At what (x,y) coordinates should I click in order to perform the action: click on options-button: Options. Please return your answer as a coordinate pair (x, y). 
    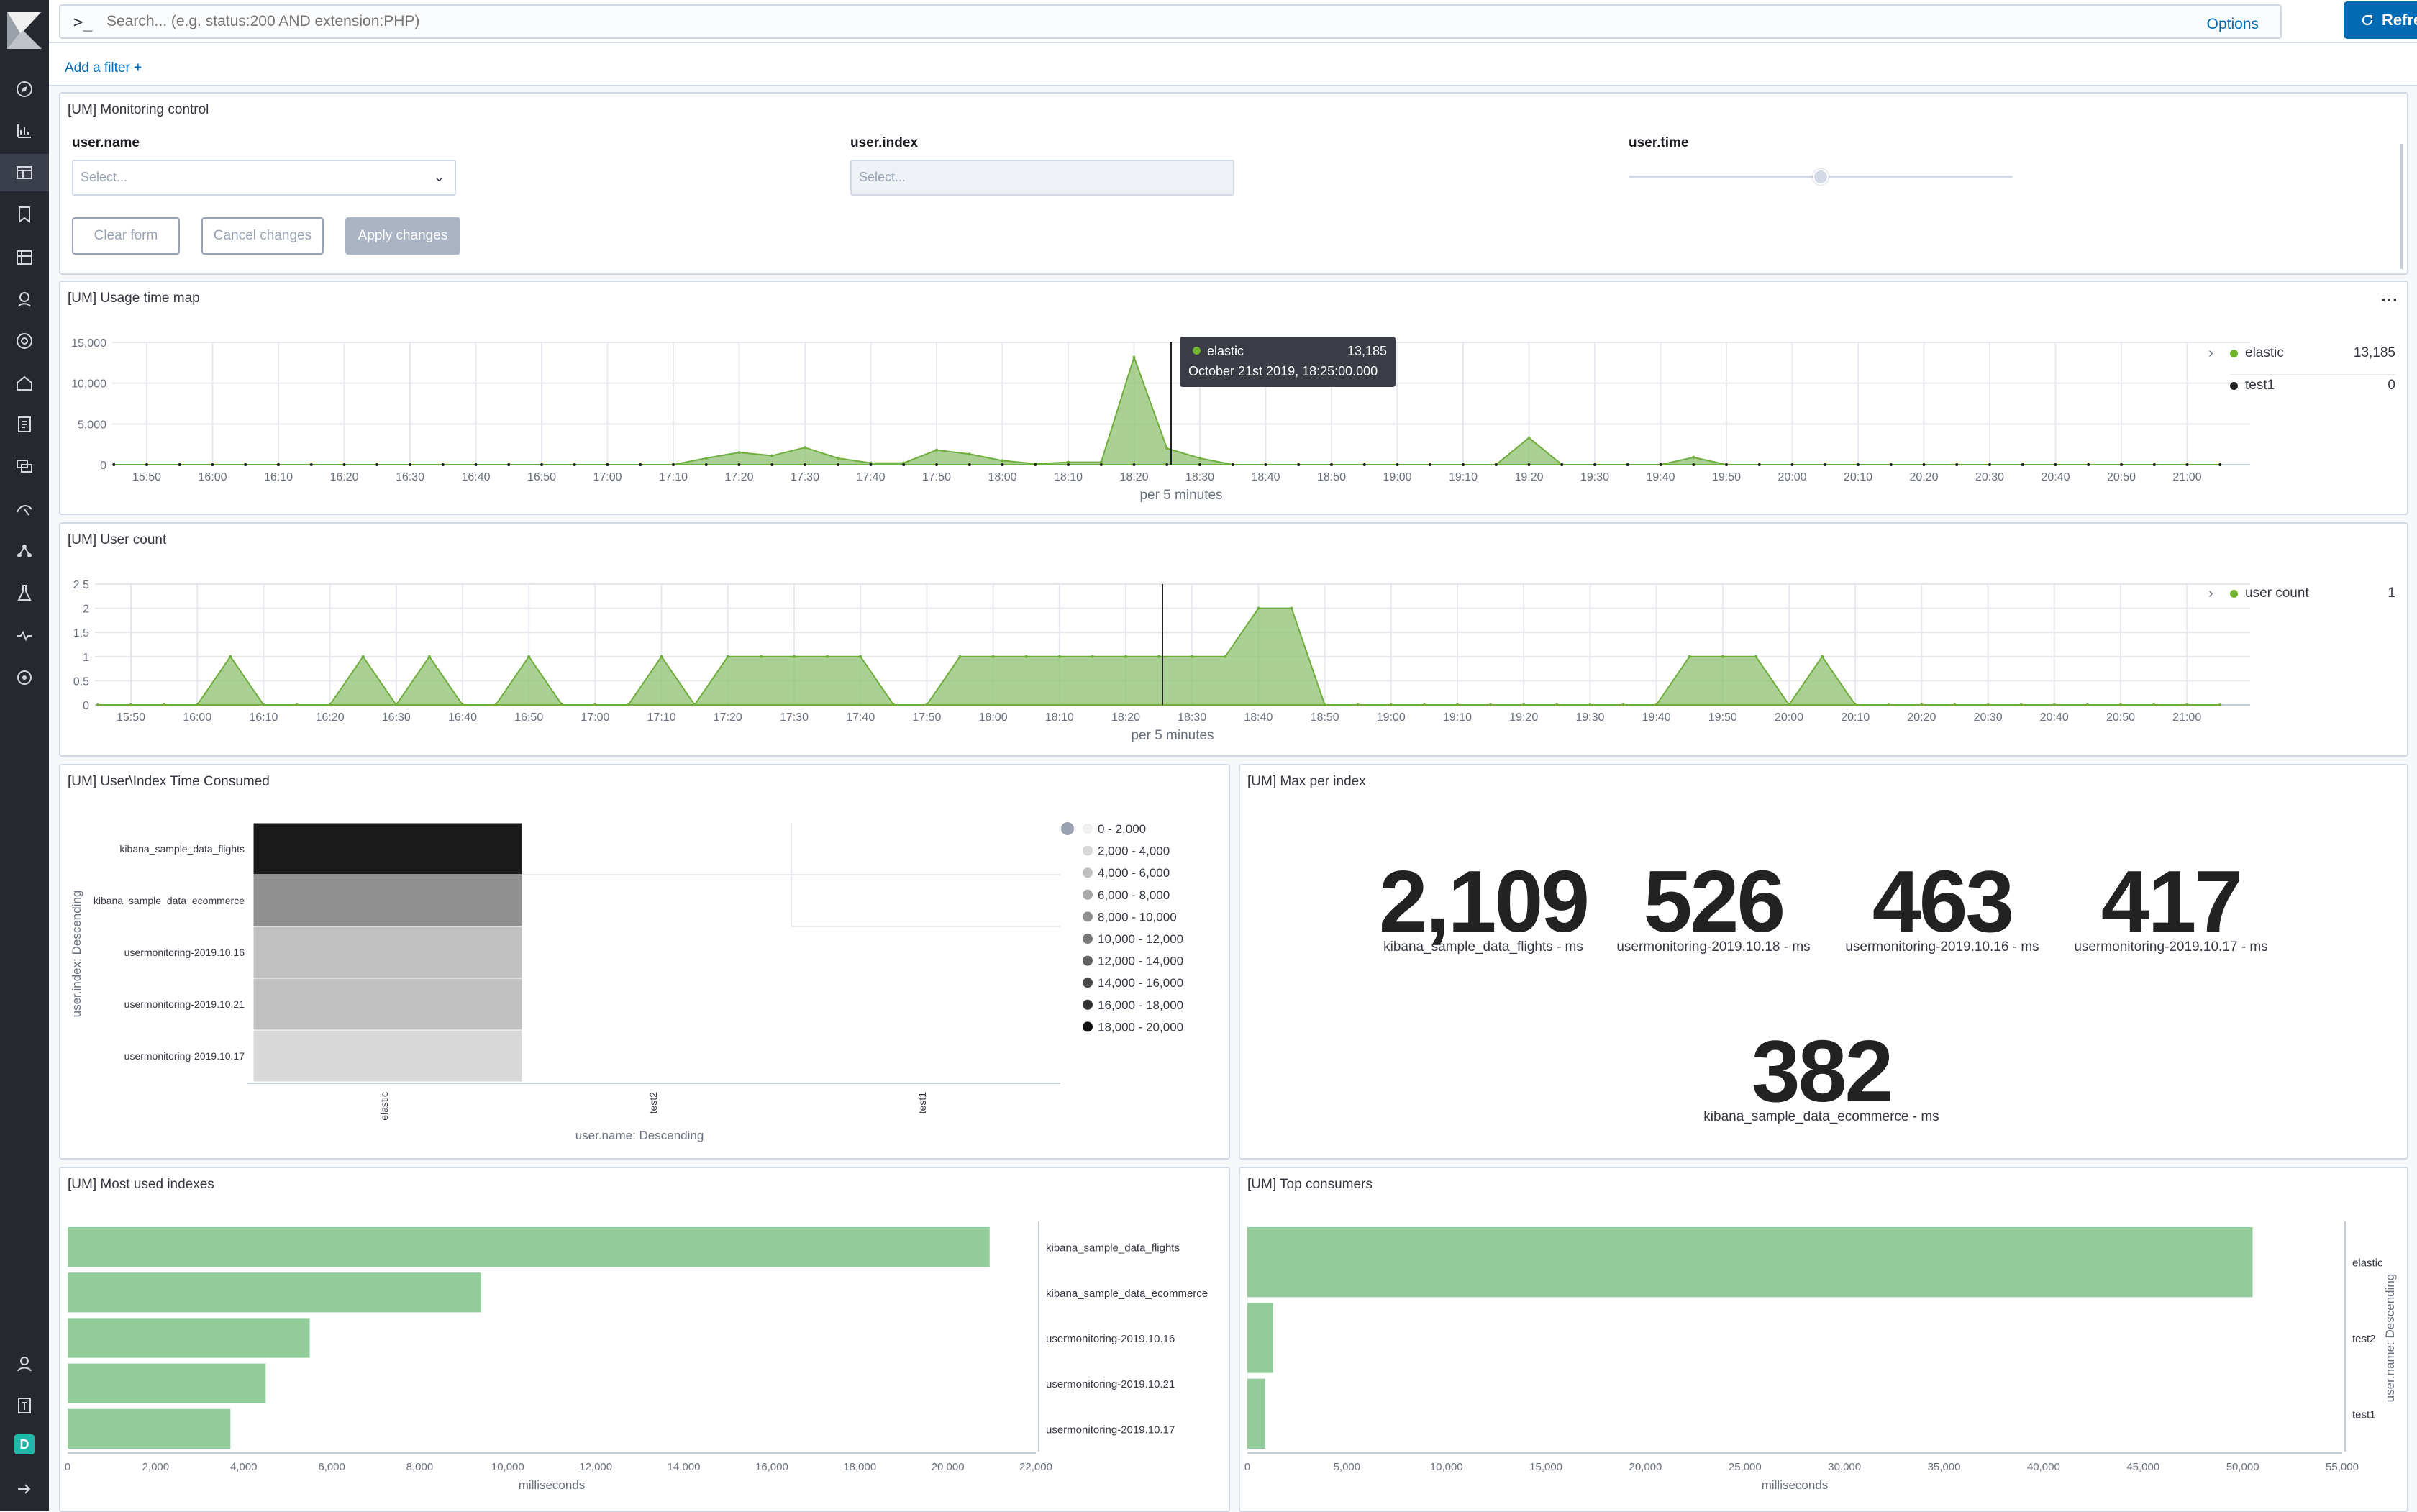
    Looking at the image, I should click on (2232, 24).